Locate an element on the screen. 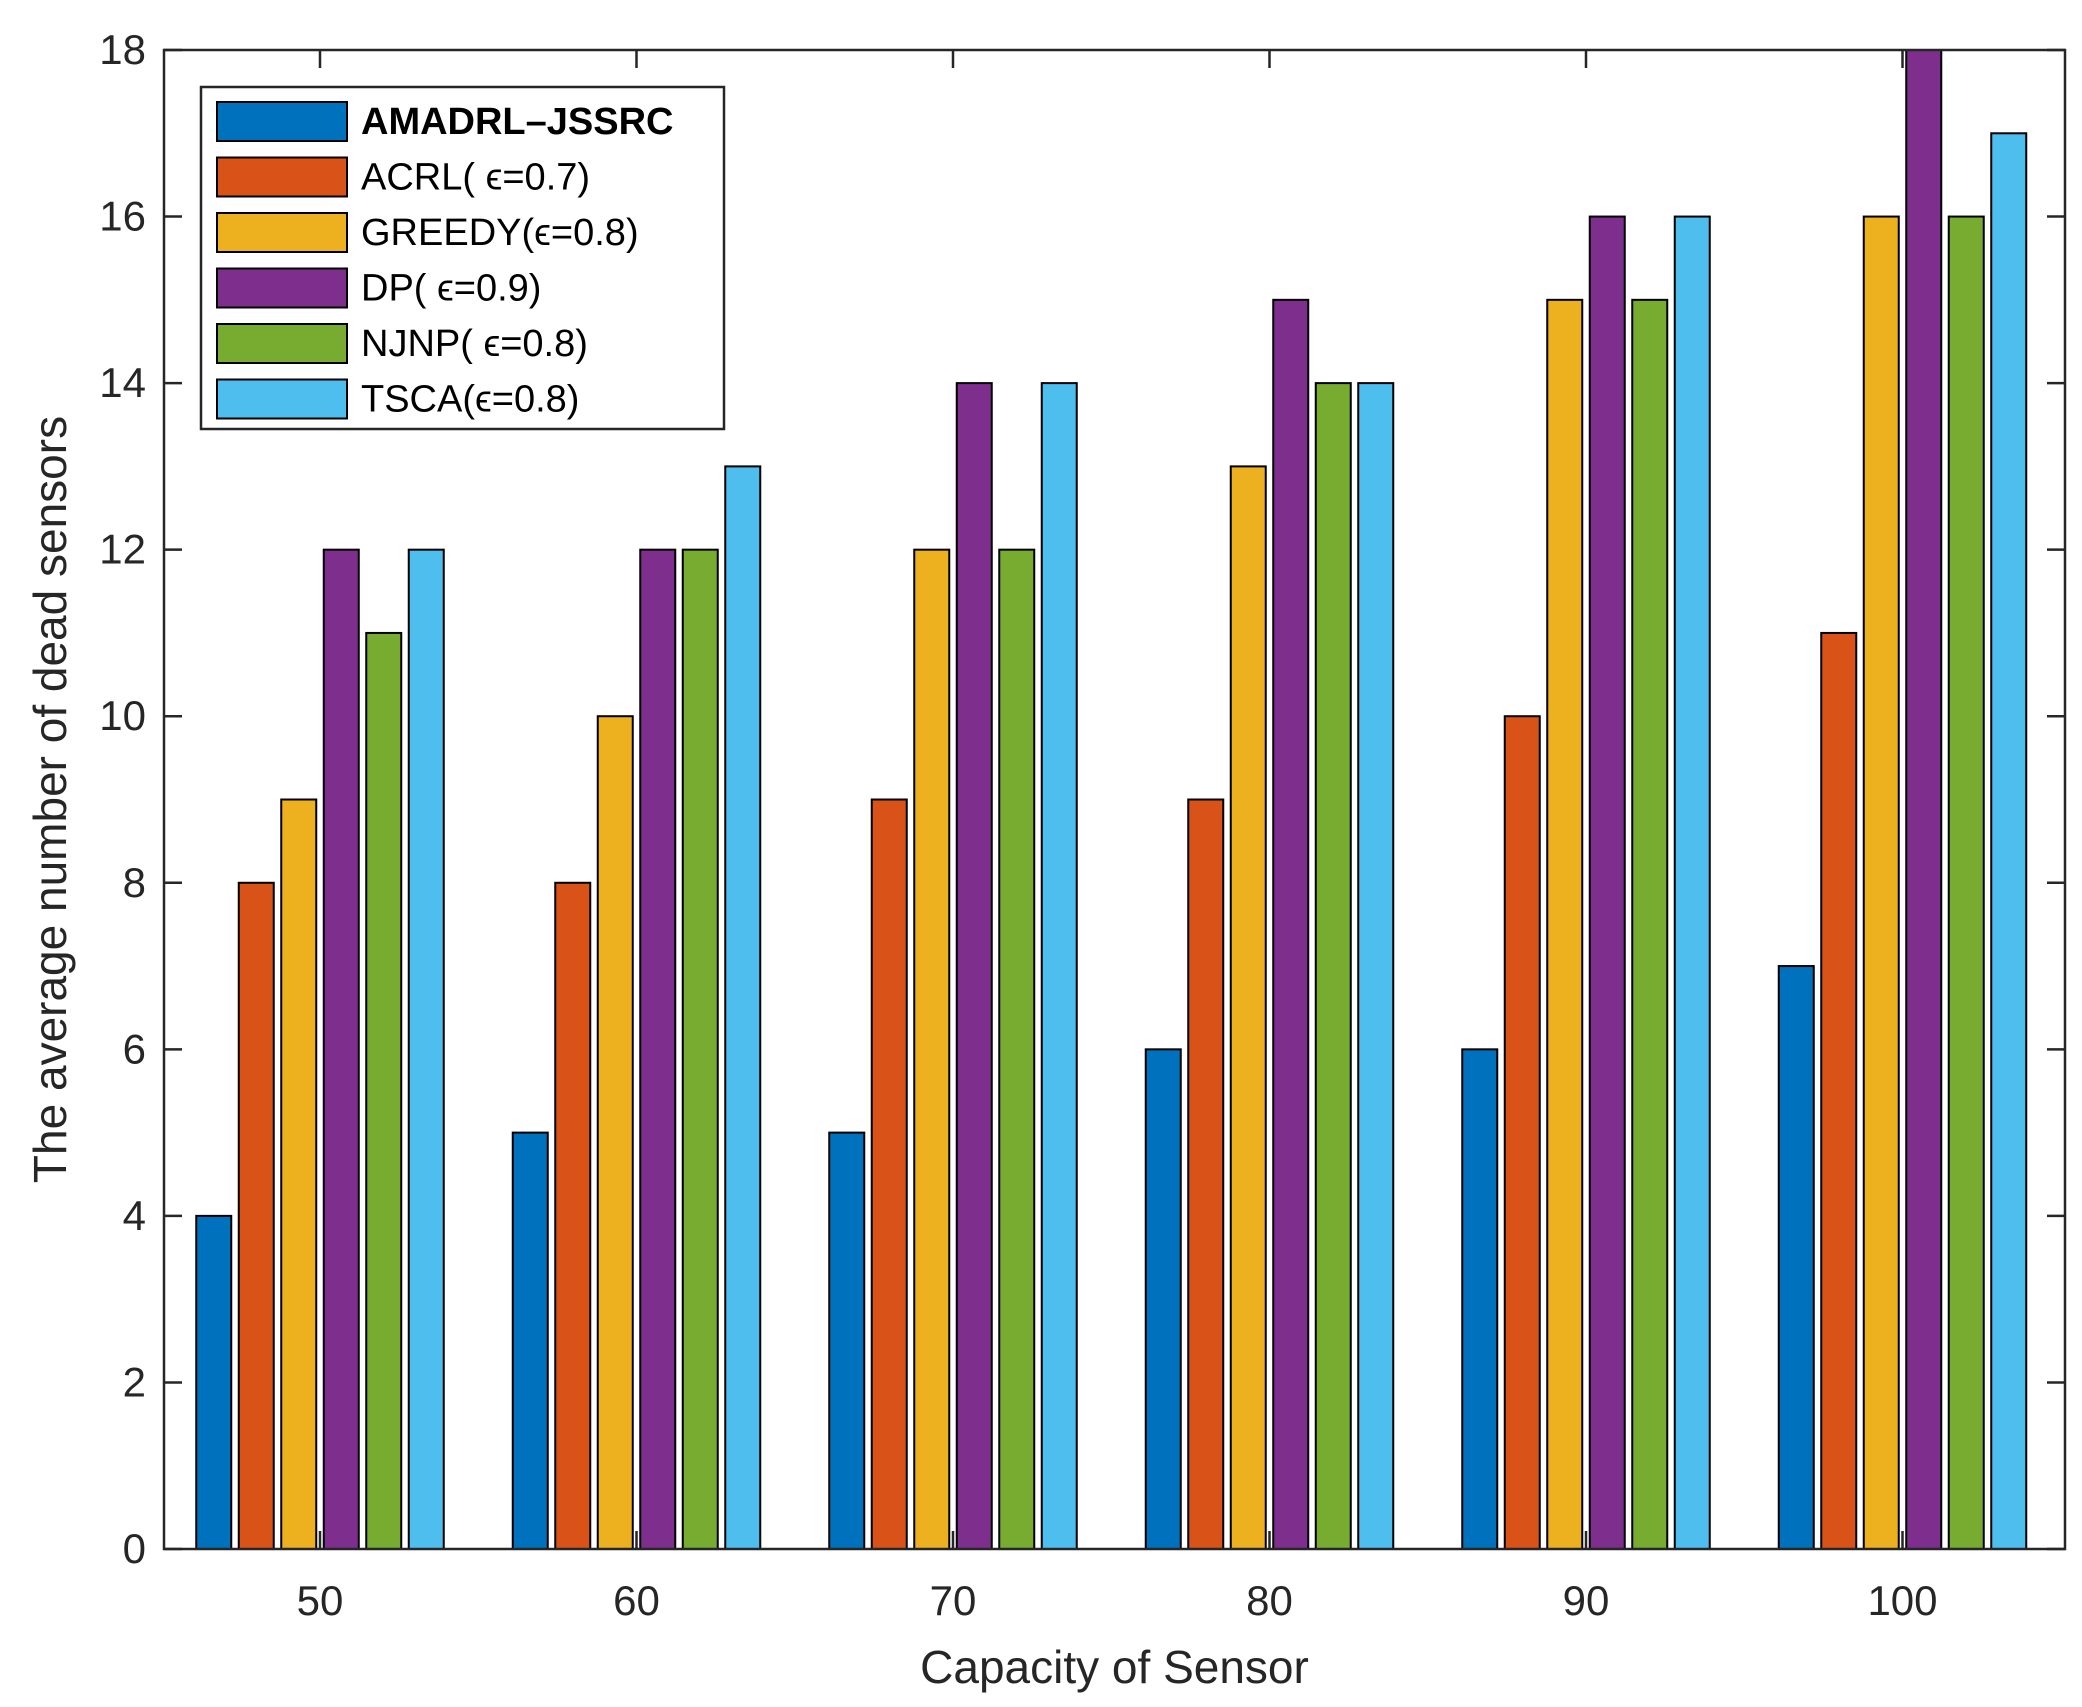  y-tick-label: 10 is located at coordinates (122, 715).